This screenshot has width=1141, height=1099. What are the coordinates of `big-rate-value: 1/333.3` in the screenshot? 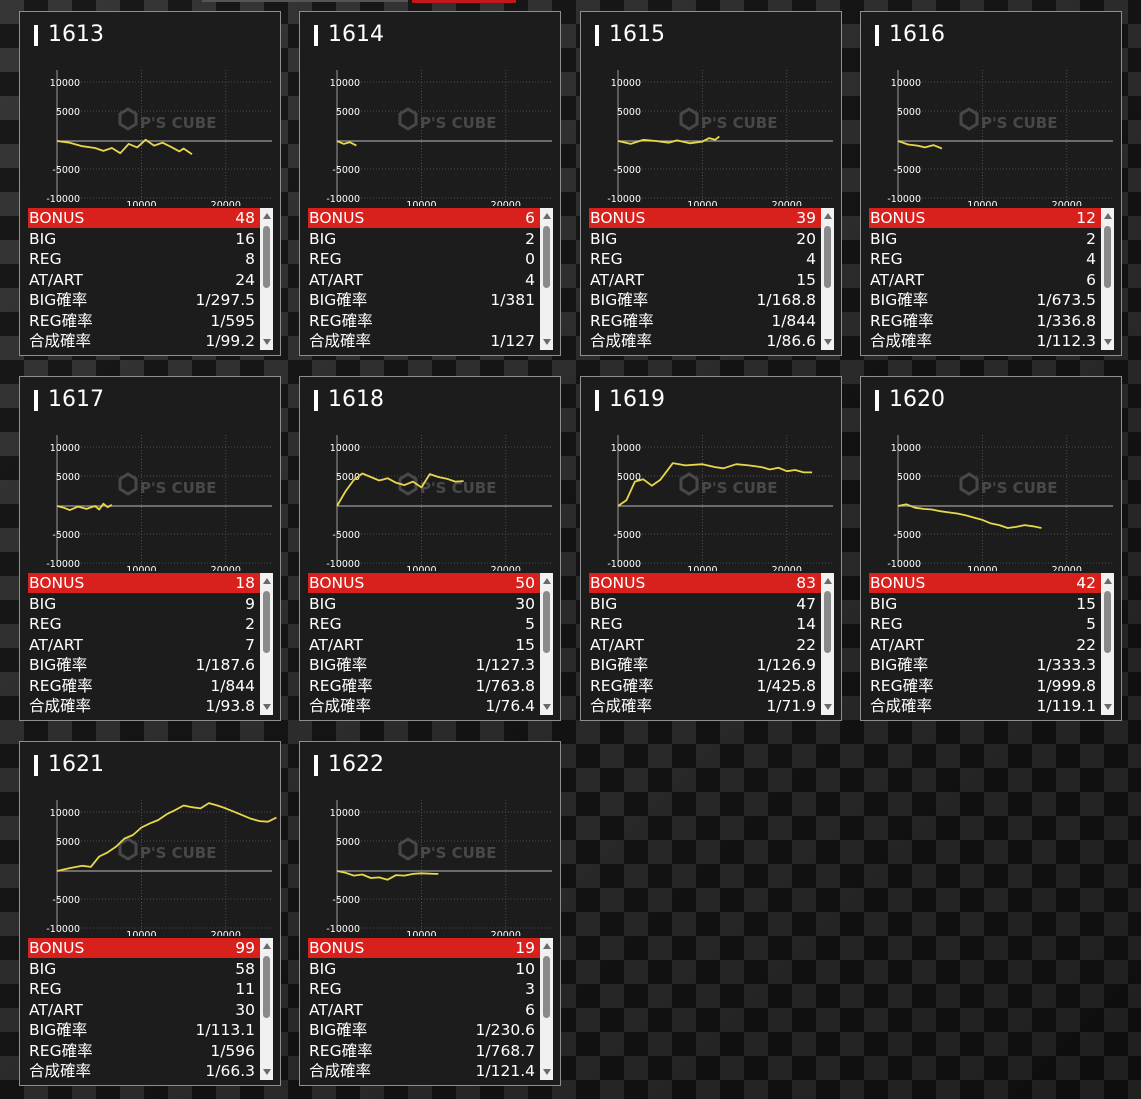 It's located at (1066, 665).